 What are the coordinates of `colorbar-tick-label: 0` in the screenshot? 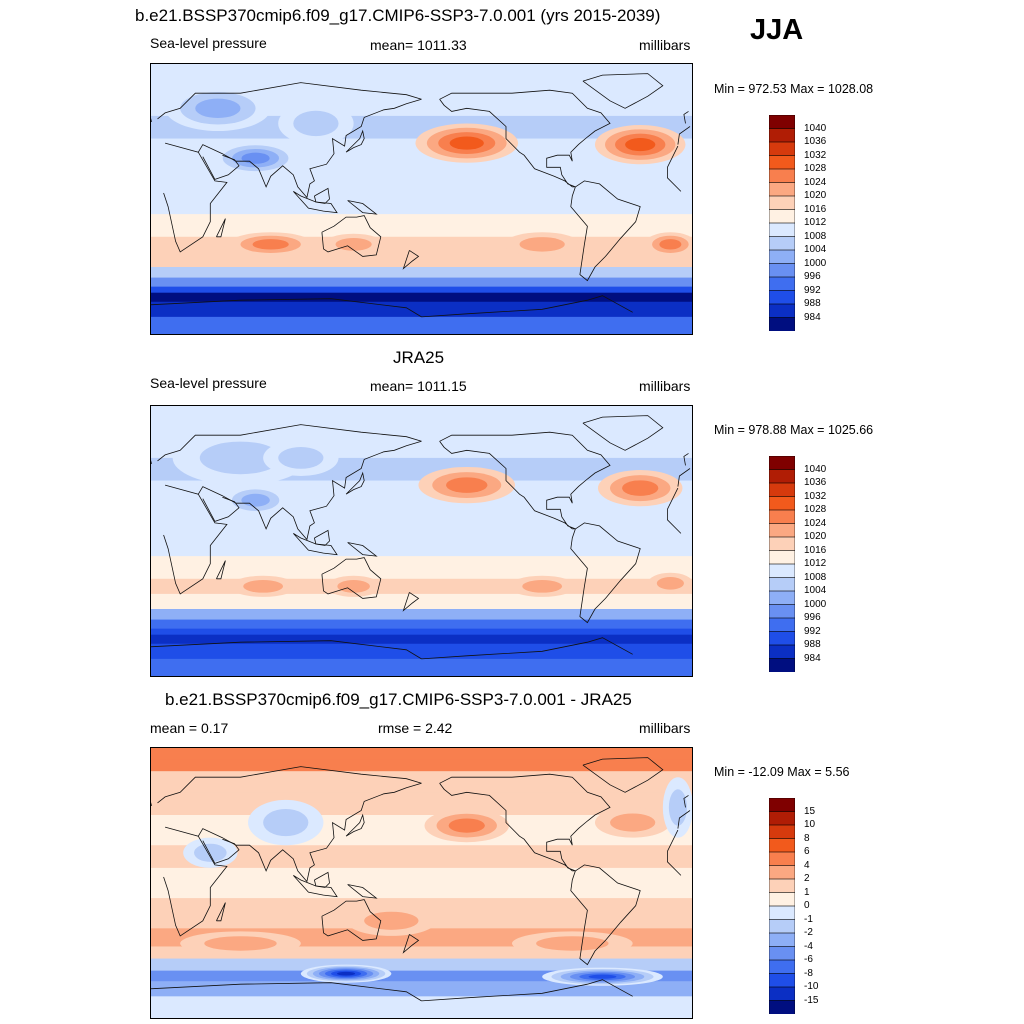 It's located at (807, 905).